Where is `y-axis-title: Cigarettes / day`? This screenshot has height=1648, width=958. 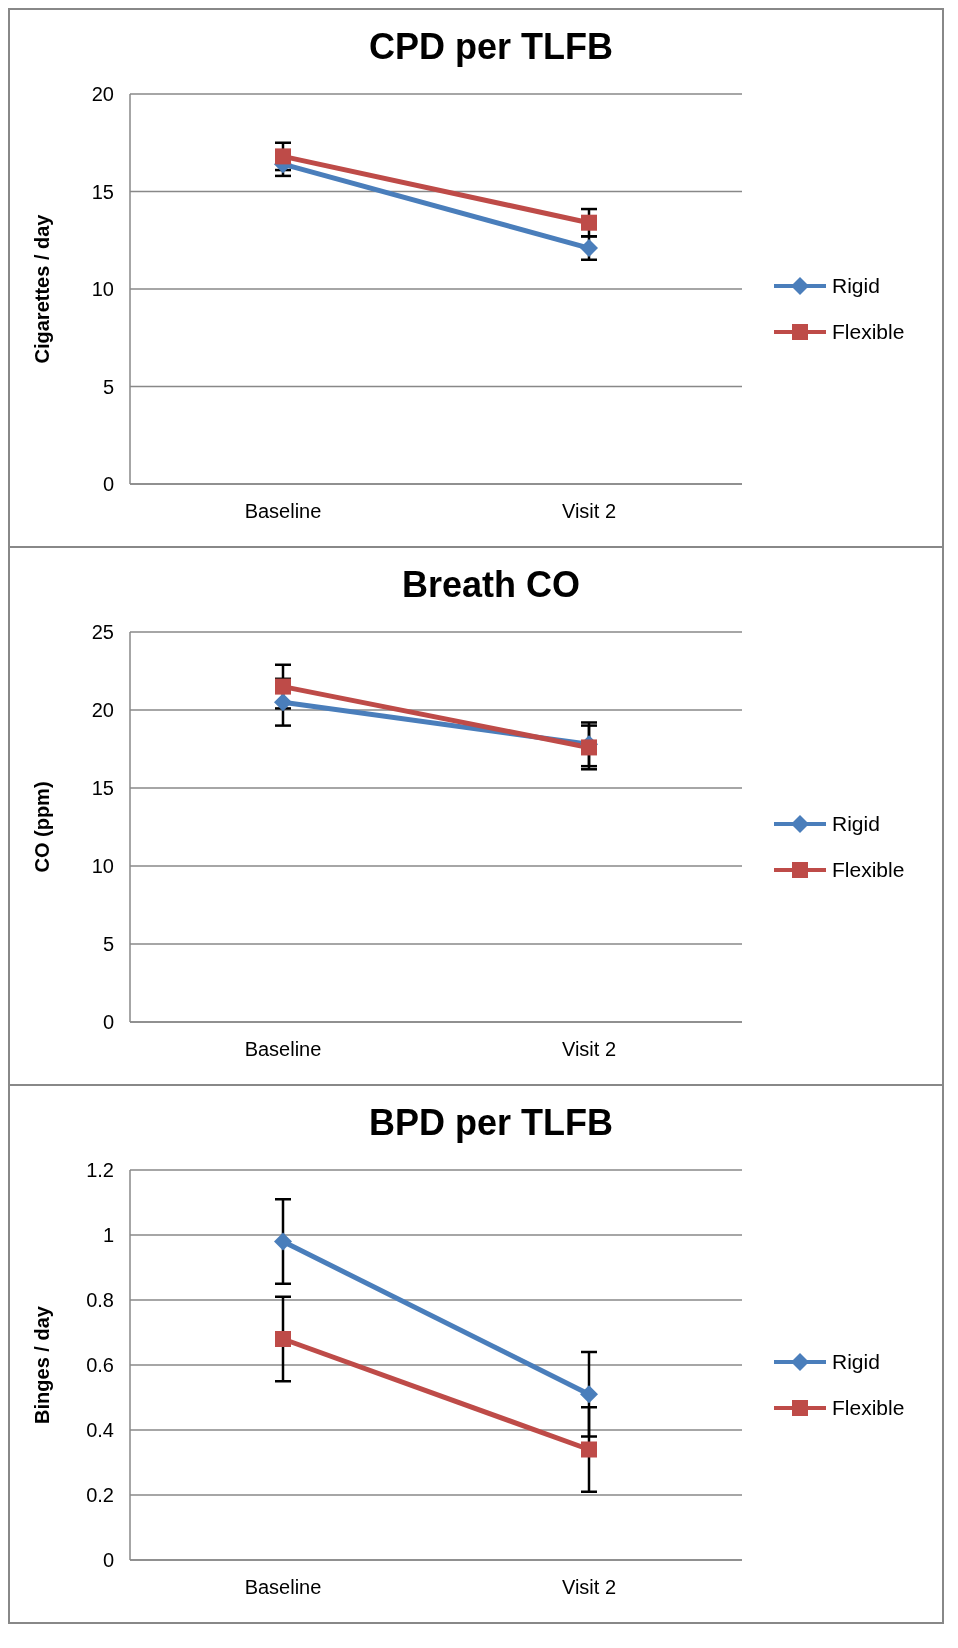
y-axis-title: Cigarettes / day is located at coordinates (42, 288).